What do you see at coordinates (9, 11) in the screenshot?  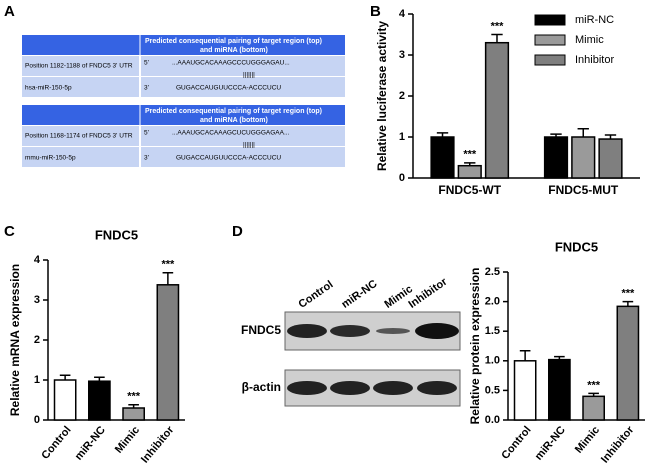 I see `panel-letter: A` at bounding box center [9, 11].